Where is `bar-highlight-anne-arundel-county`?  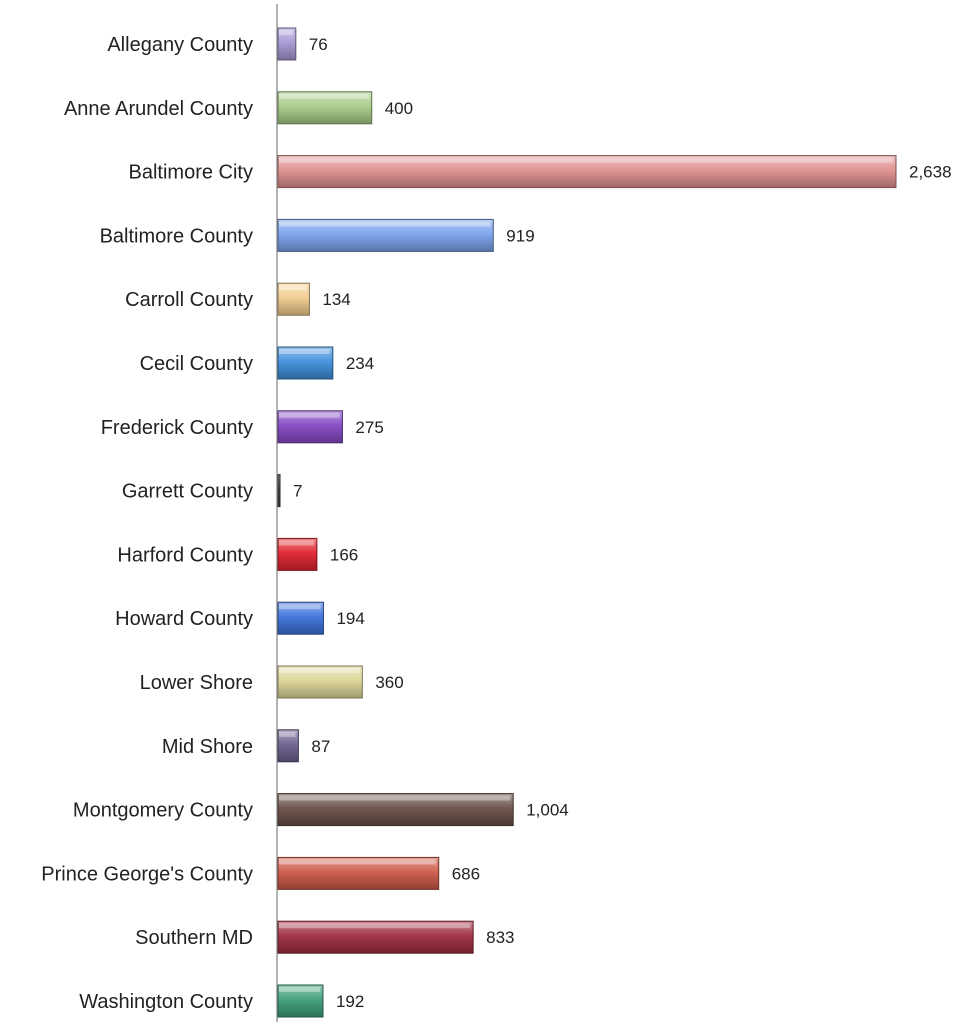
bar-highlight-anne-arundel-county is located at coordinates (324, 96).